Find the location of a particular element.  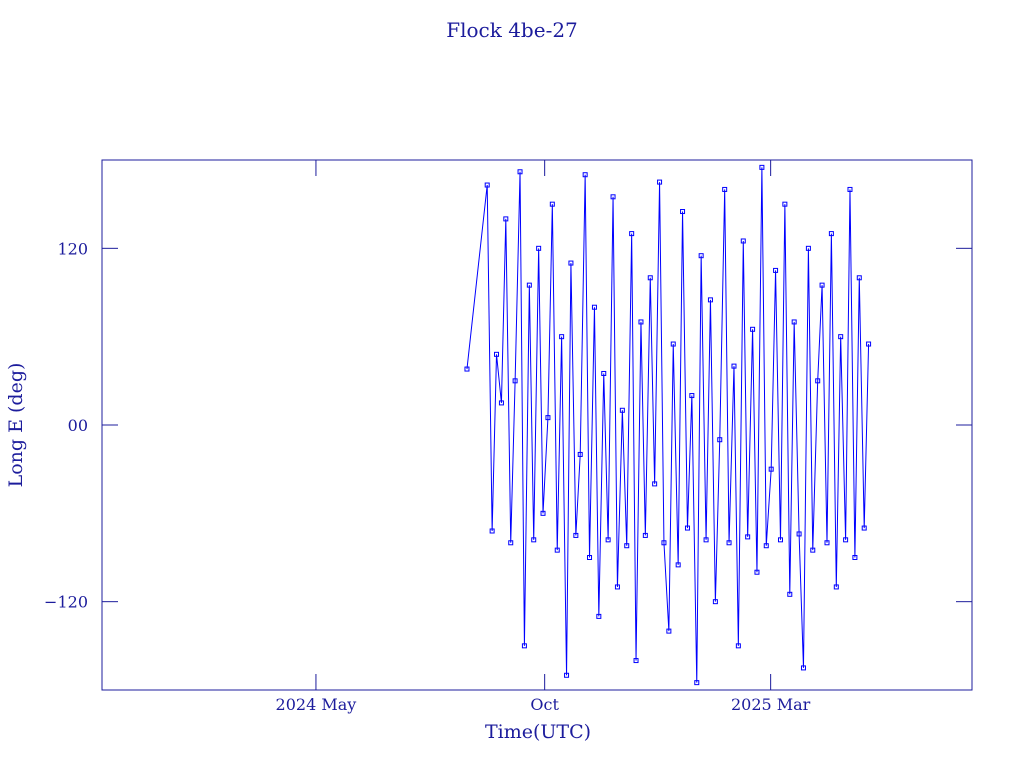

y-tick-label: 120 is located at coordinates (72, 248).